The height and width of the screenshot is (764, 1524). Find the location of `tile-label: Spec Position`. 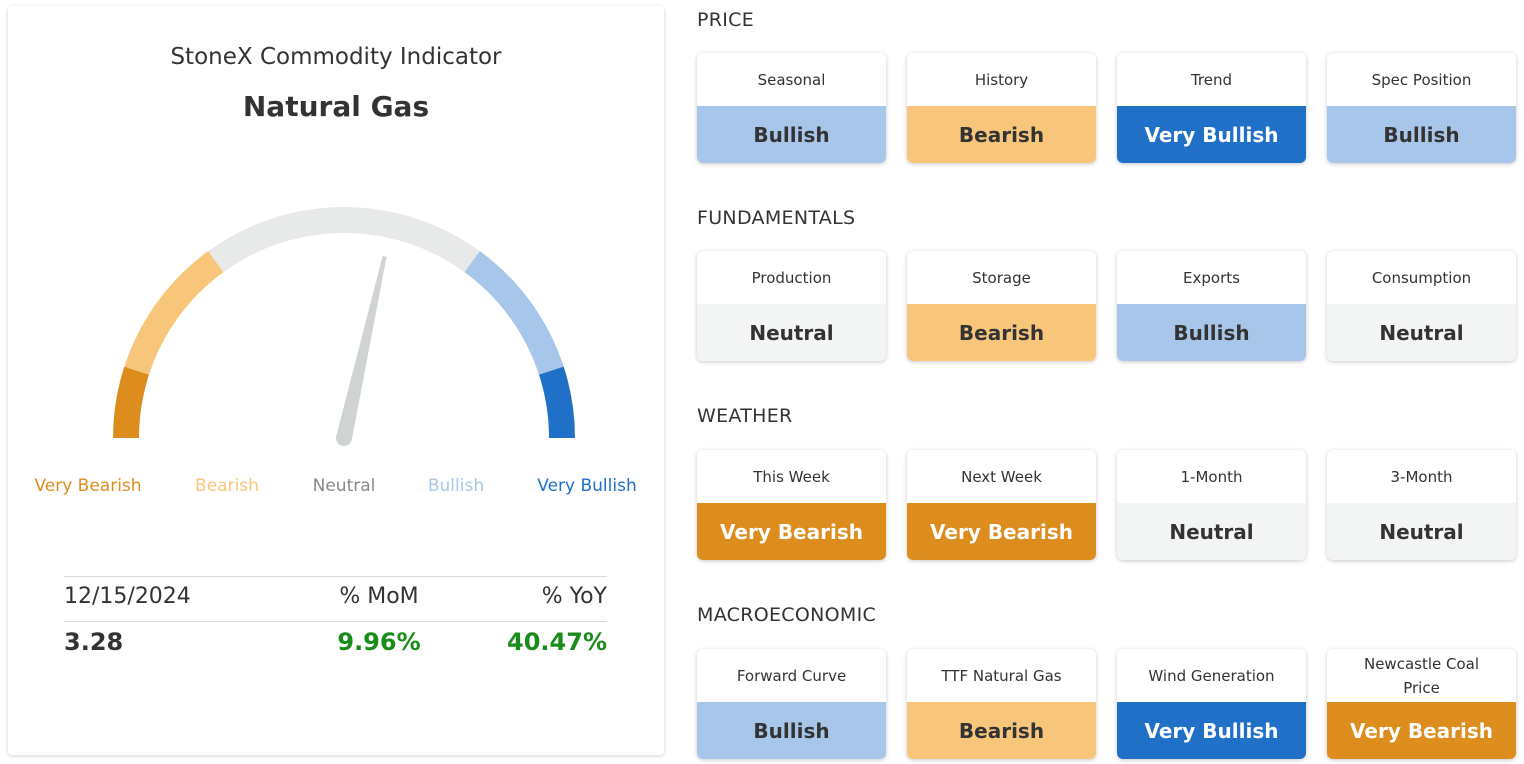

tile-label: Spec Position is located at coordinates (1421, 79).